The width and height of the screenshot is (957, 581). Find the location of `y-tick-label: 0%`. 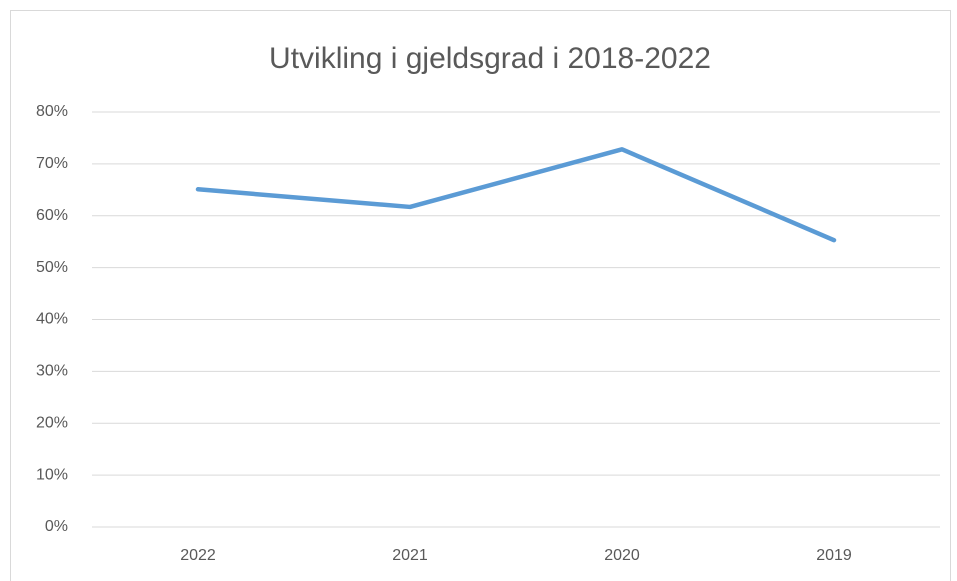

y-tick-label: 0% is located at coordinates (56, 526).